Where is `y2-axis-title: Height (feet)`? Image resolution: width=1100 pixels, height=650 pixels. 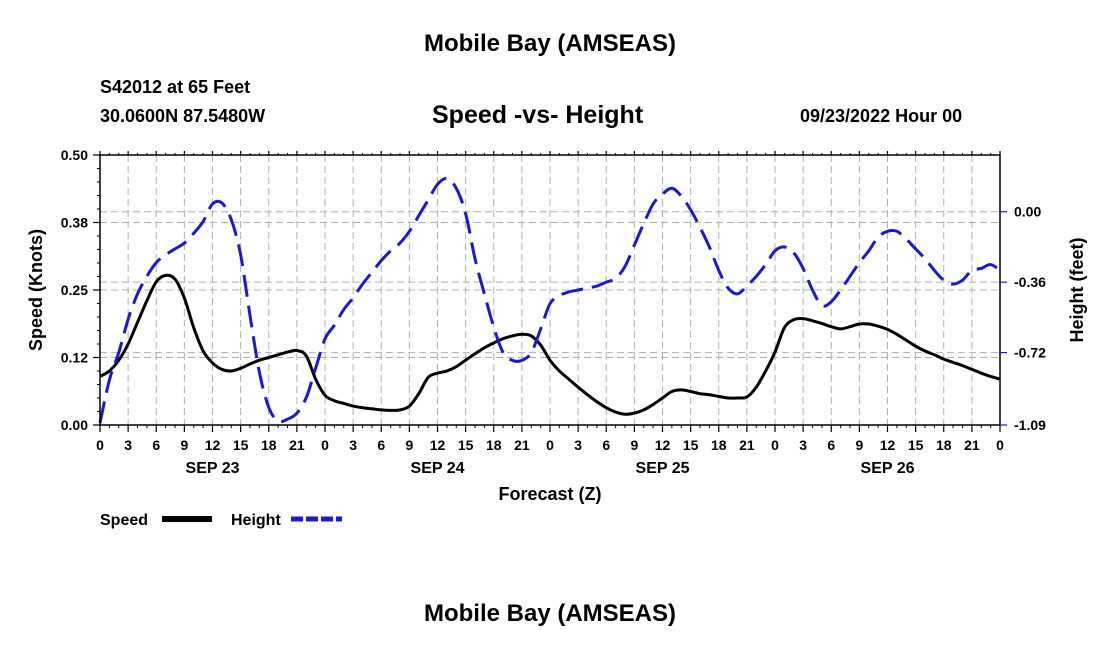 y2-axis-title: Height (feet) is located at coordinates (1077, 290).